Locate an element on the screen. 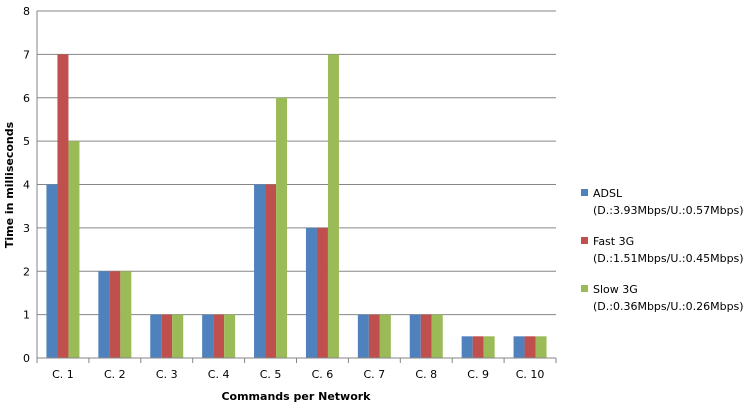 The image size is (747, 404). y-tick-label: 4 is located at coordinates (26, 185).